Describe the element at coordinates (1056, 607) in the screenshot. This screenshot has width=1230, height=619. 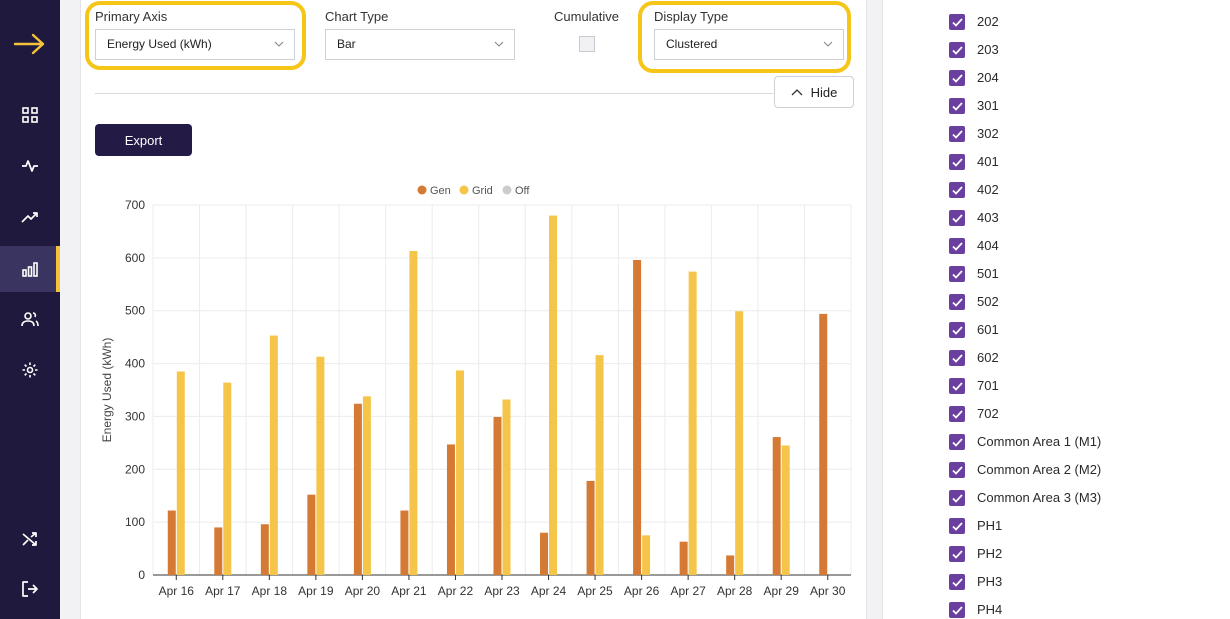
I see `unit-row: PH4` at that location.